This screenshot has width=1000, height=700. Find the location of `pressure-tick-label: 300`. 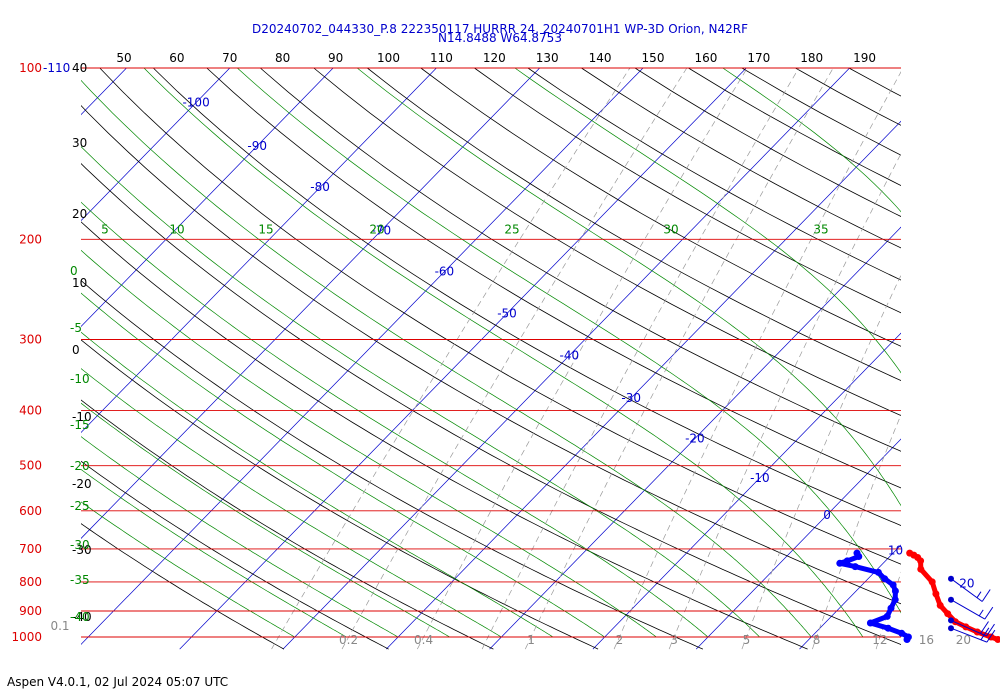

pressure-tick-label: 300 is located at coordinates (30, 340).